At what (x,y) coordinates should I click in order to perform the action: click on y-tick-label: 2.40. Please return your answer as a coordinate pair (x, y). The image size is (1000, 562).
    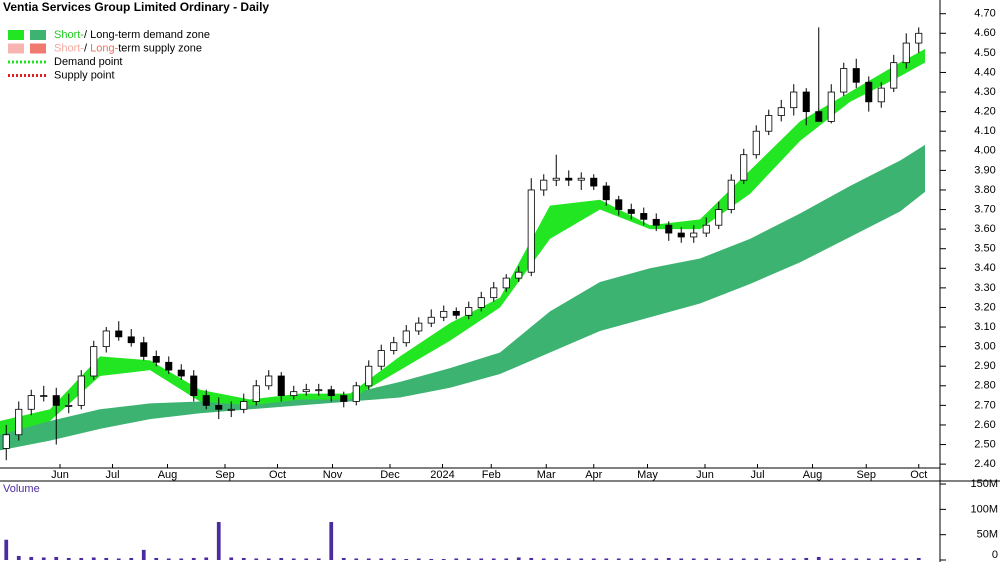
    Looking at the image, I should click on (984, 464).